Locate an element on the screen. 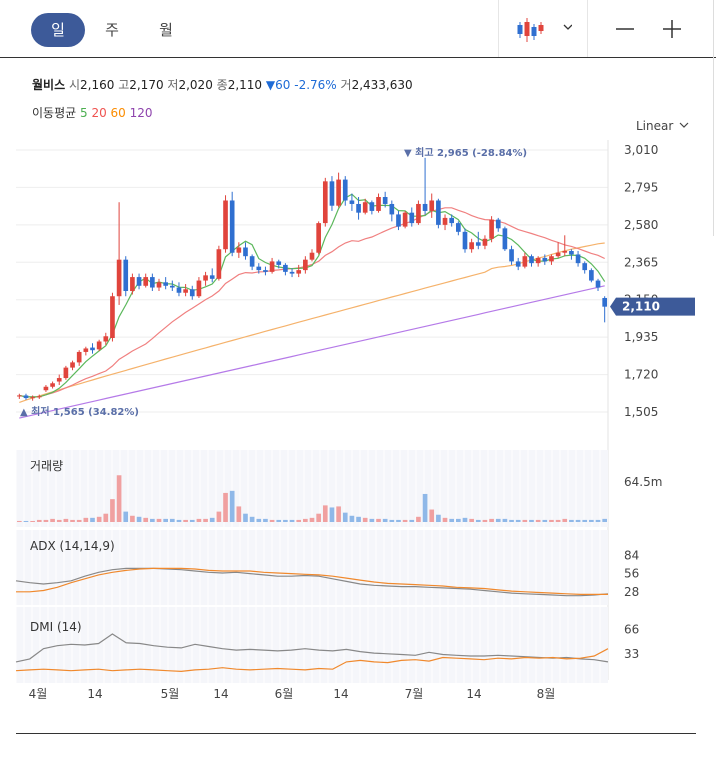 This screenshot has height=765, width=716. dmi-tick-label: 66 is located at coordinates (631, 630).